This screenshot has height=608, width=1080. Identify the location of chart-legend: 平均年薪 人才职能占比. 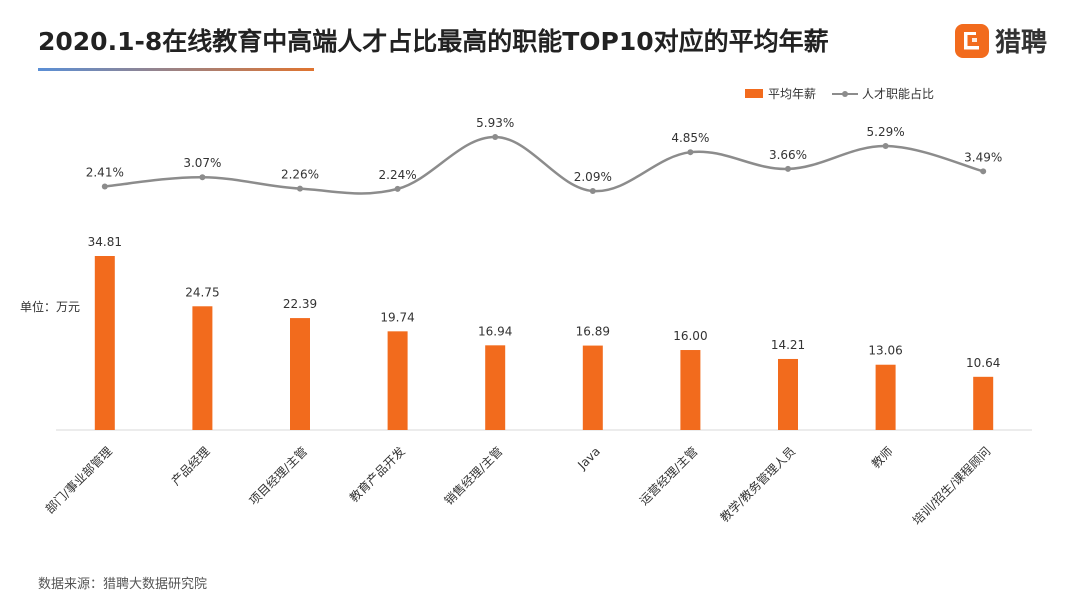
(839, 93).